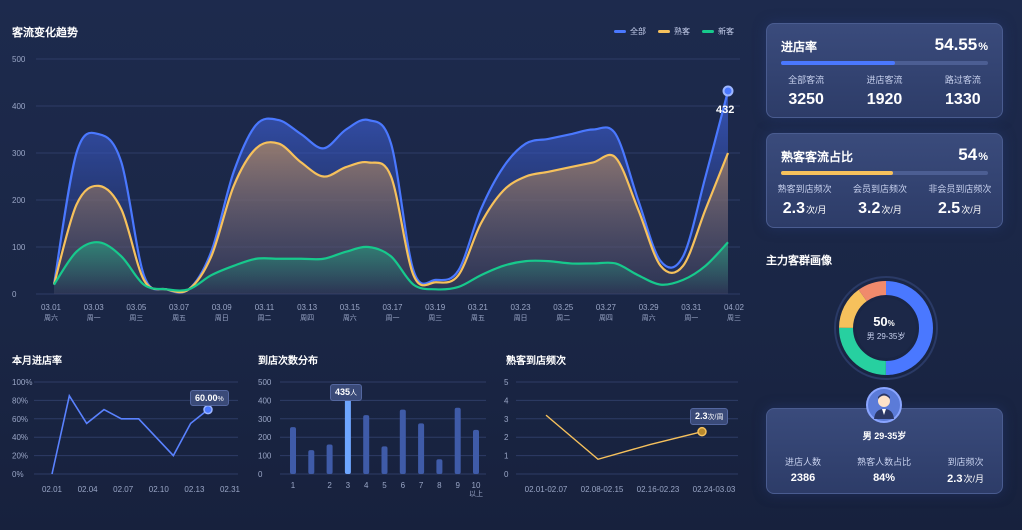  What do you see at coordinates (726, 31) in the screenshot?
I see `legend-label-new: 新客` at bounding box center [726, 31].